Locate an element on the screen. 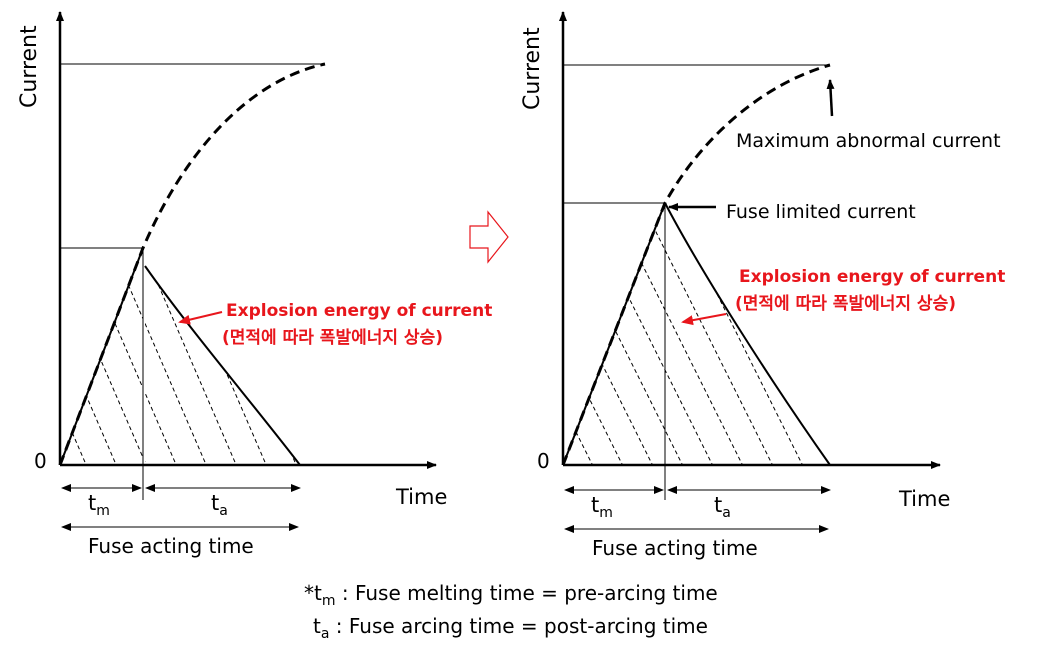 The width and height of the screenshot is (1054, 653). left-energy-arrow is located at coordinates (200, 318).